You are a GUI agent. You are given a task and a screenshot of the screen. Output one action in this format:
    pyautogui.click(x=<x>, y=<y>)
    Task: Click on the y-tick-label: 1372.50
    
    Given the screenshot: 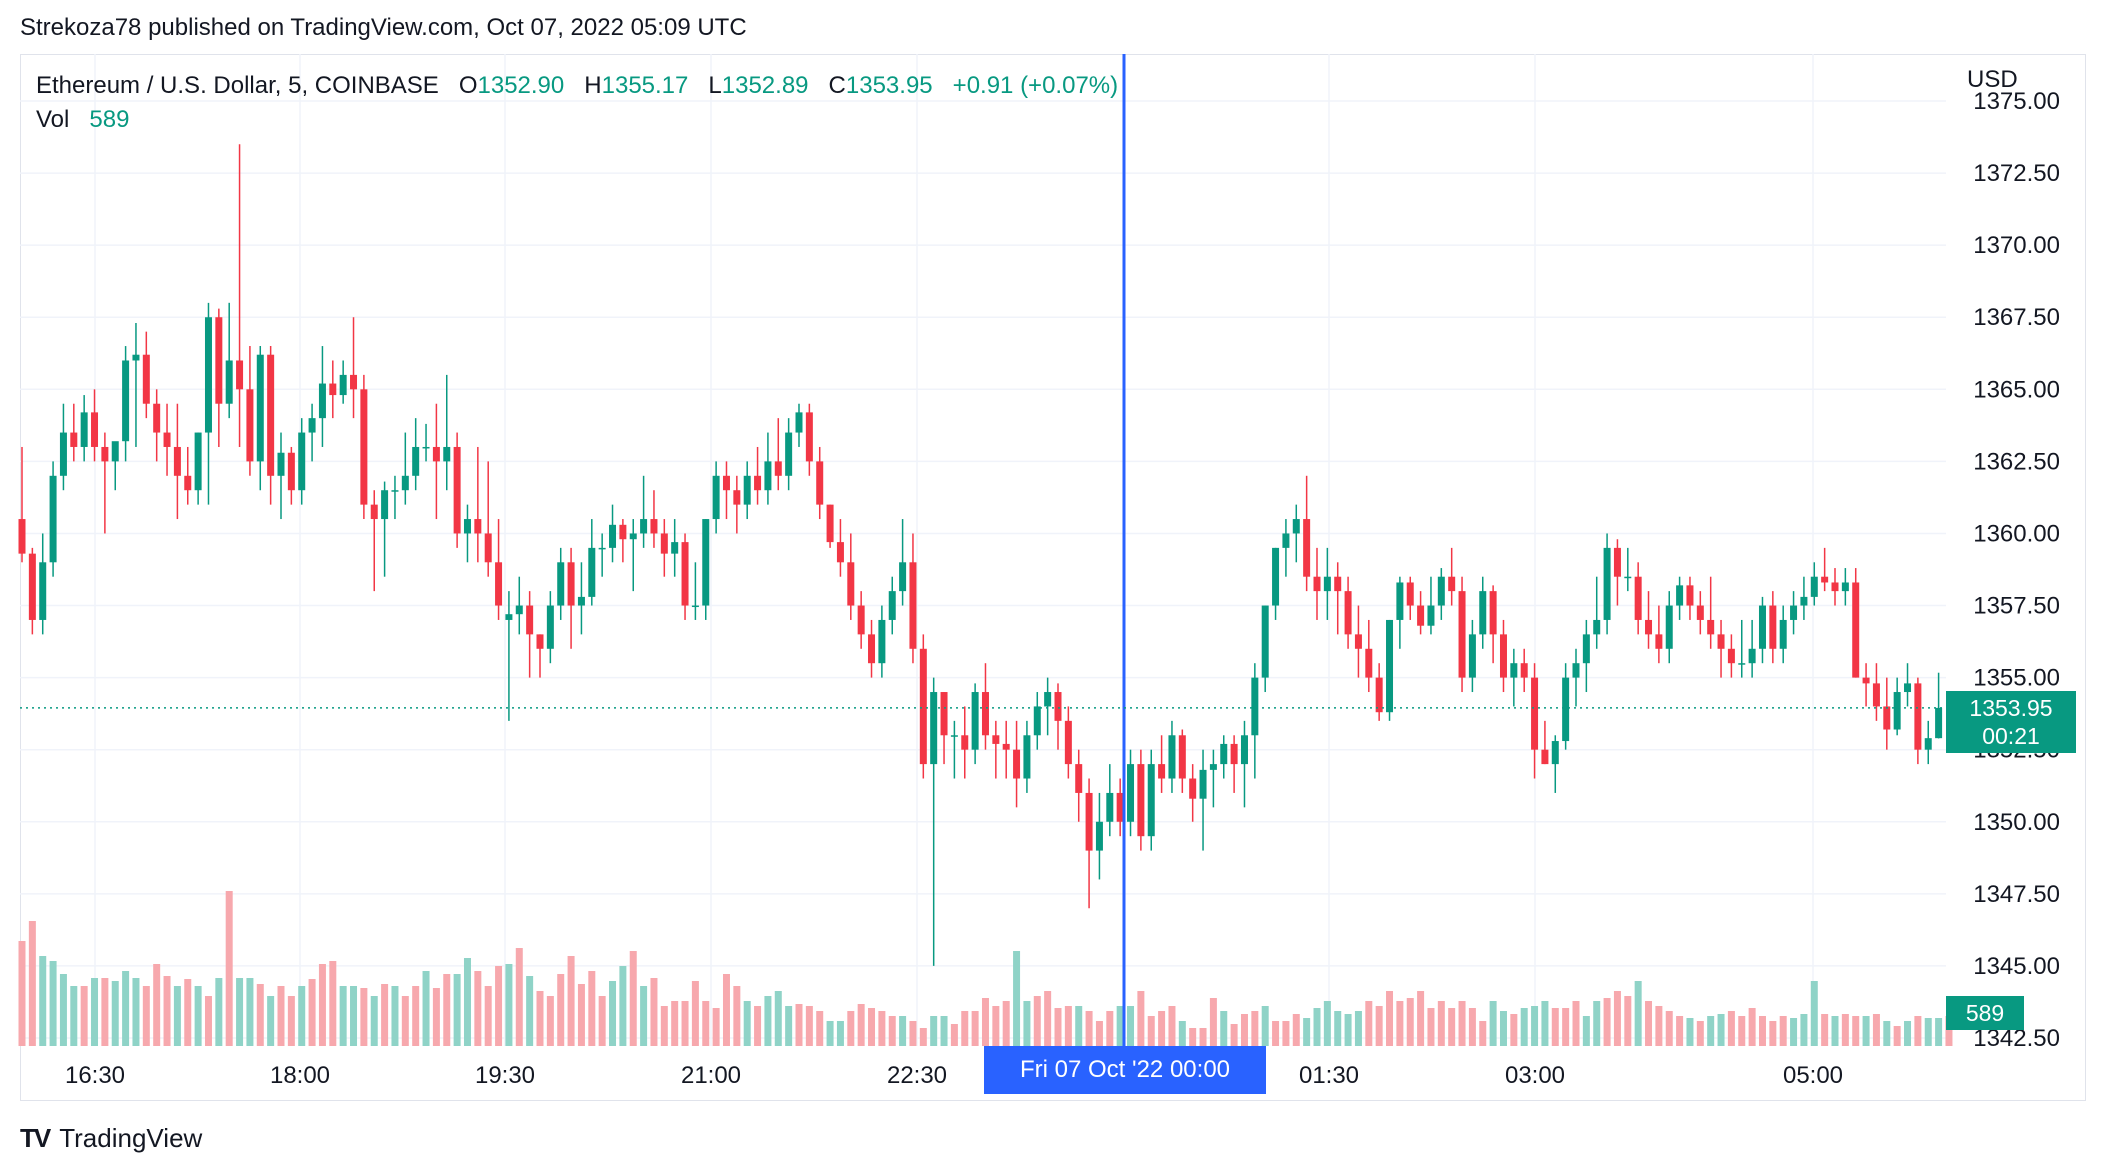 What is the action you would take?
    pyautogui.click(x=2016, y=173)
    